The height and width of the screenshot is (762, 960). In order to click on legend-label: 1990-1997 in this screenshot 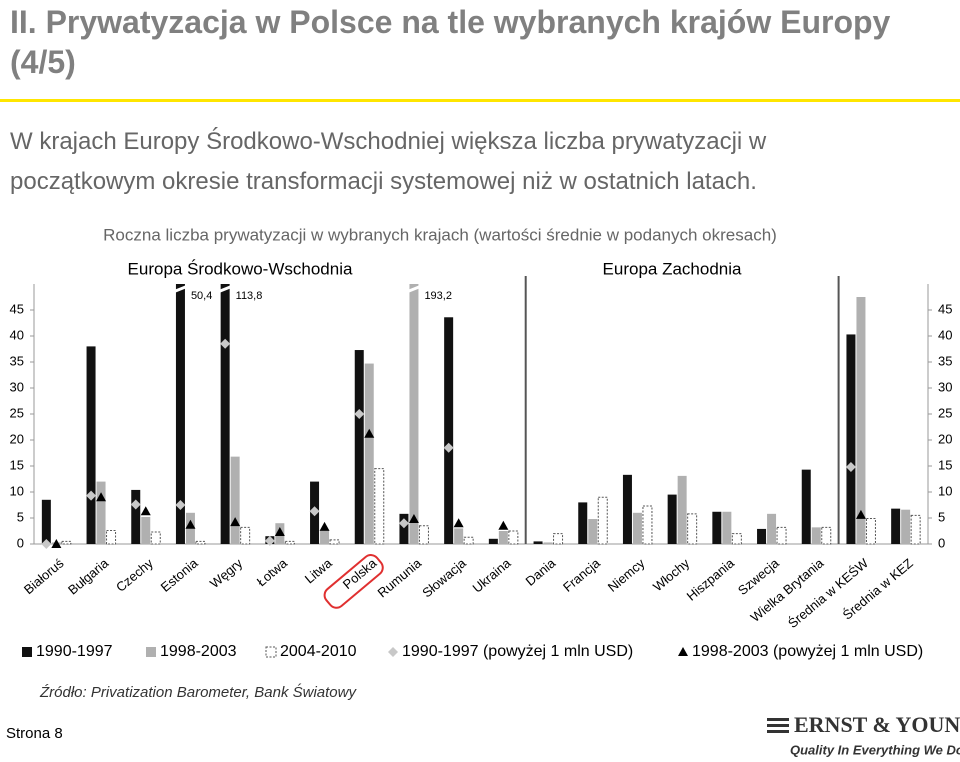, I will do `click(74, 651)`.